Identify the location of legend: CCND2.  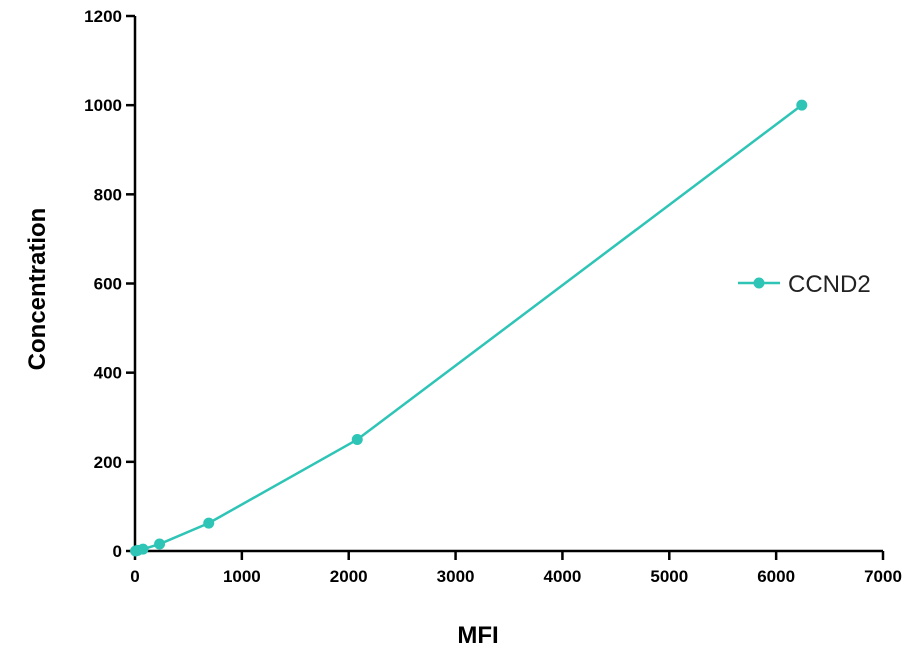
(804, 284).